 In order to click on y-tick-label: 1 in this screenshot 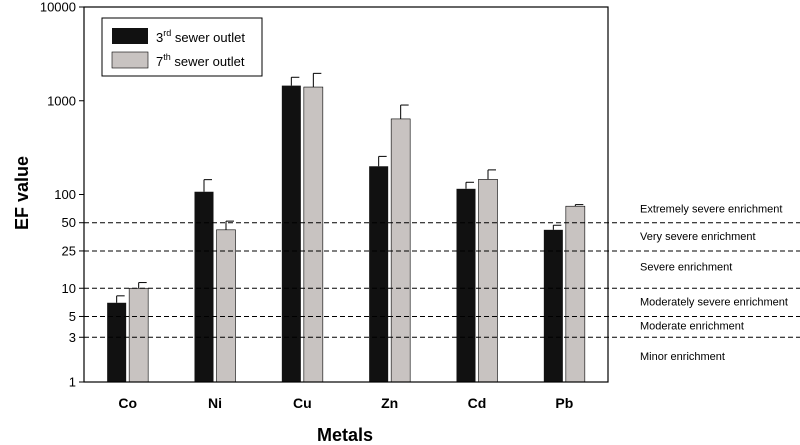, I will do `click(72, 382)`.